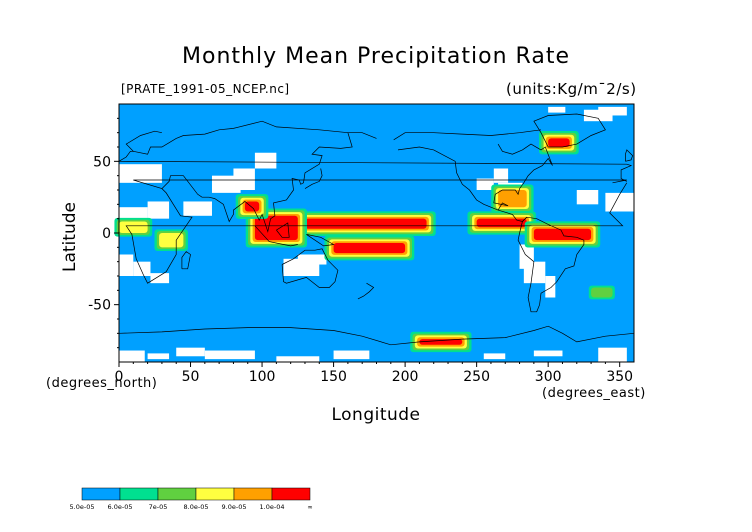  What do you see at coordinates (99, 306) in the screenshot?
I see `y-tick-label: -50` at bounding box center [99, 306].